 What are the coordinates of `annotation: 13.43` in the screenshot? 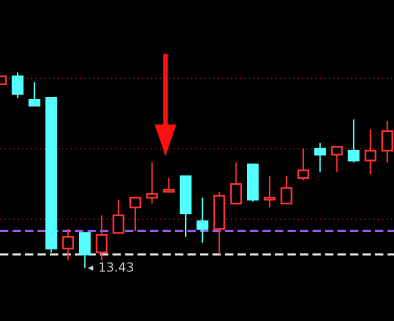 It's located at (117, 267).